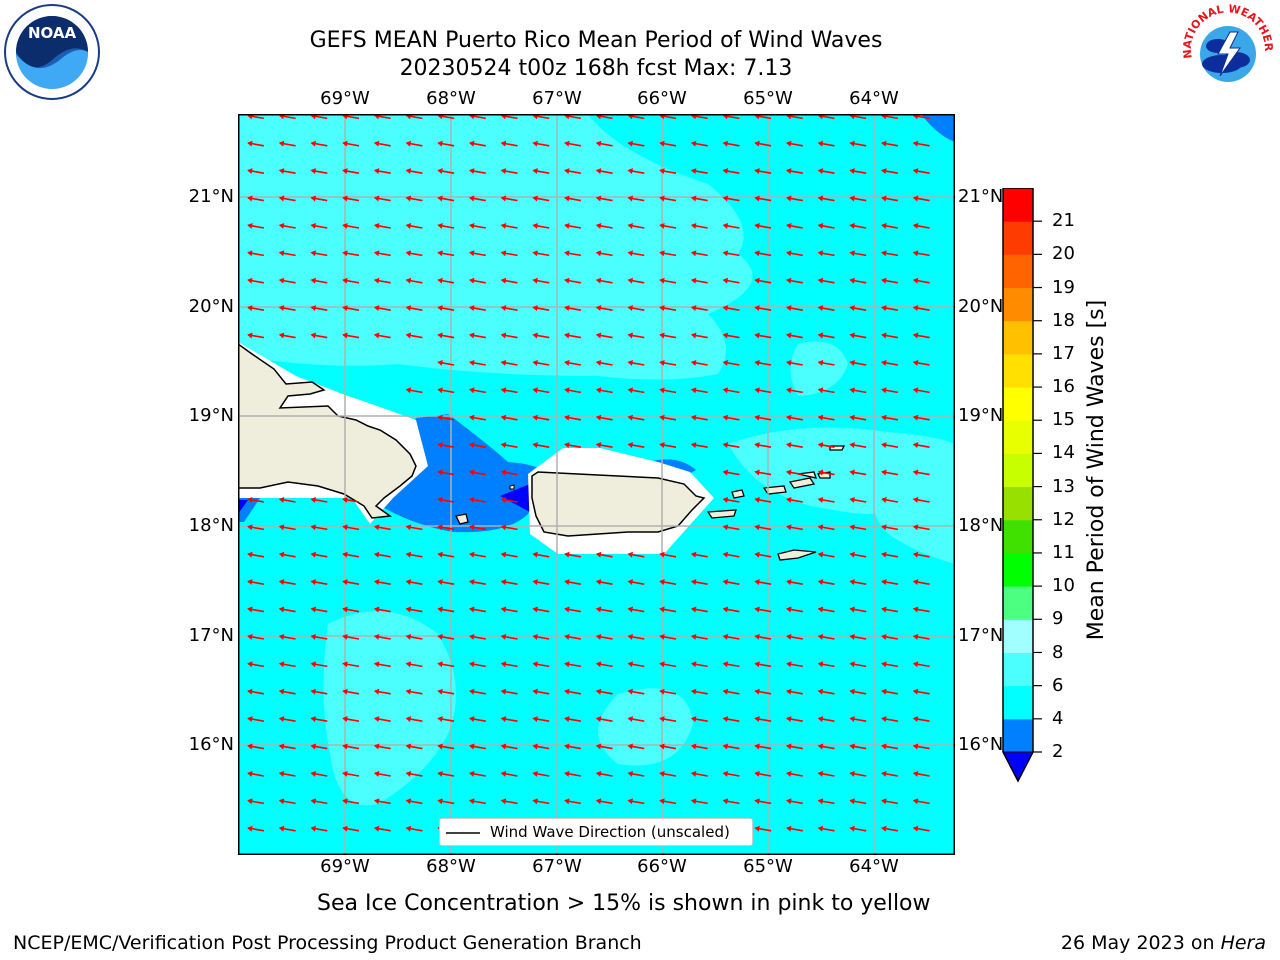 The height and width of the screenshot is (960, 1280). I want to click on lon-label-top-69w: 69°W, so click(345, 98).